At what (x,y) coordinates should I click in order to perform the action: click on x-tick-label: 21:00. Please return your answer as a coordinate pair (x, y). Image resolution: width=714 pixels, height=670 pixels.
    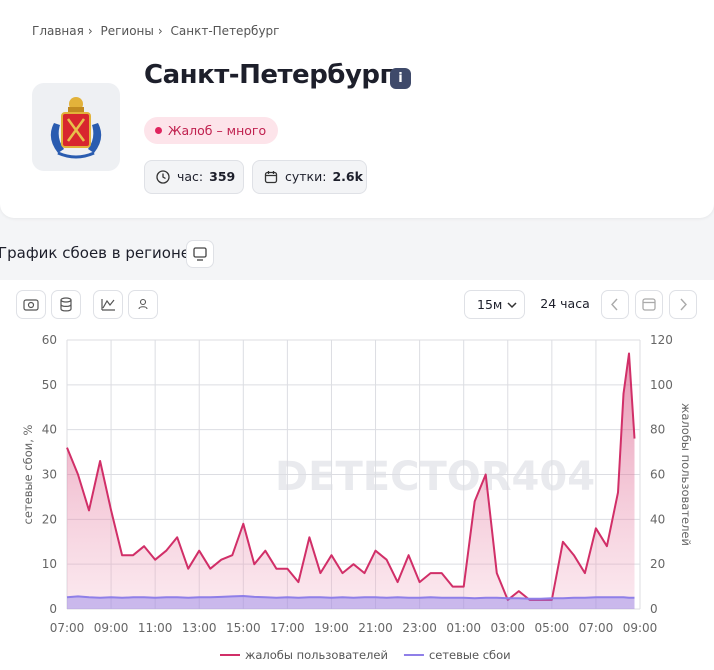
    Looking at the image, I should click on (375, 628).